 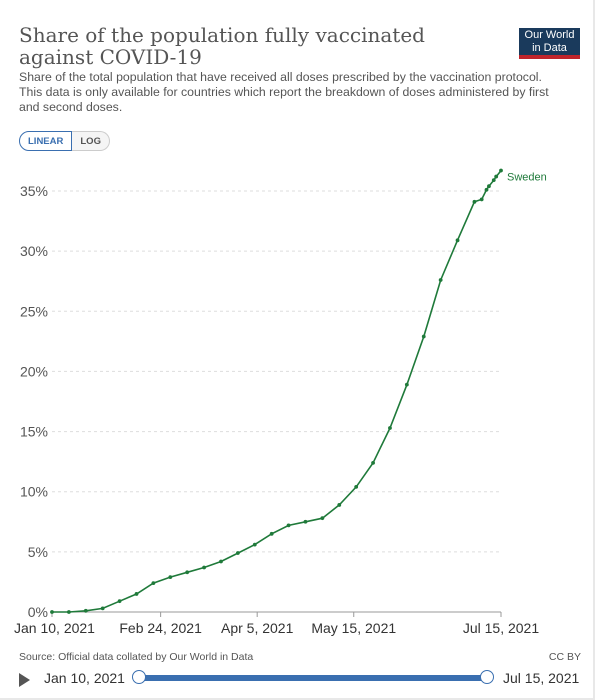 I want to click on x-tick-label: Apr 5, 2021, so click(x=257, y=628).